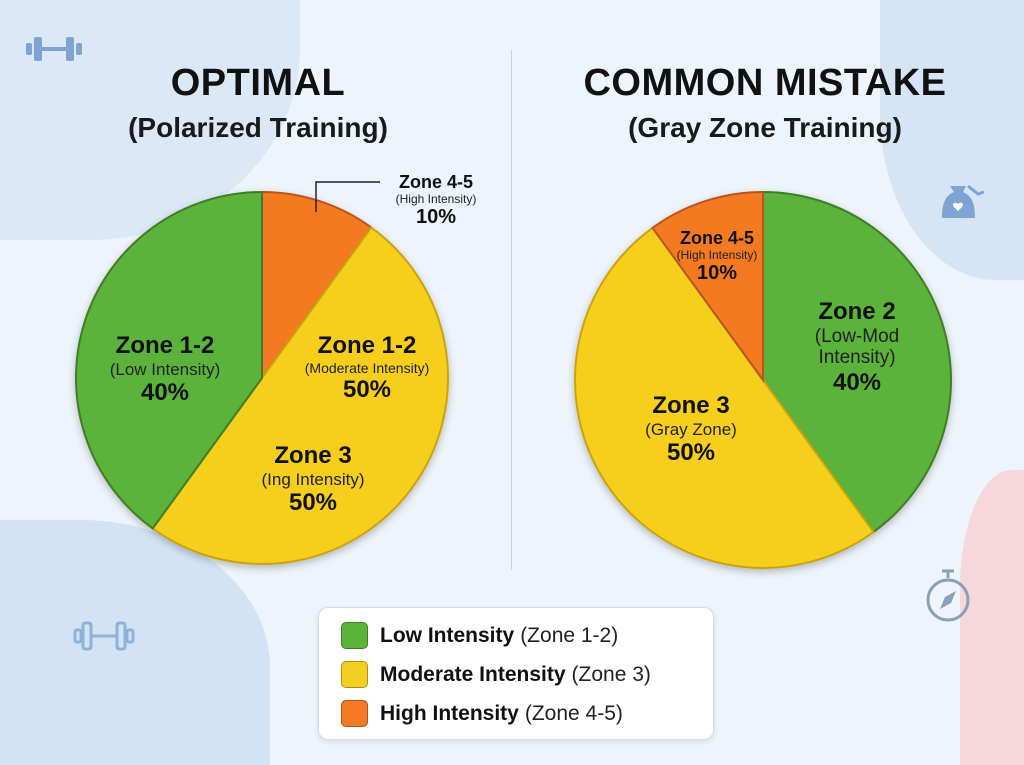 This screenshot has height=765, width=1024. I want to click on legend-item-moderate: Moderate Intensity (Zone 3), so click(496, 674).